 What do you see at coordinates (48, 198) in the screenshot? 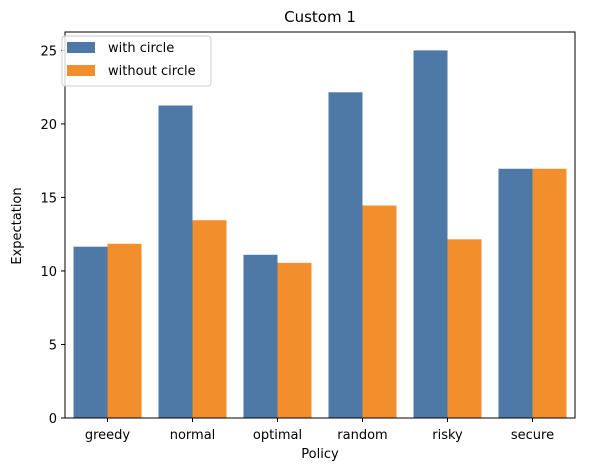
I see `y-tick-label-15: 15` at bounding box center [48, 198].